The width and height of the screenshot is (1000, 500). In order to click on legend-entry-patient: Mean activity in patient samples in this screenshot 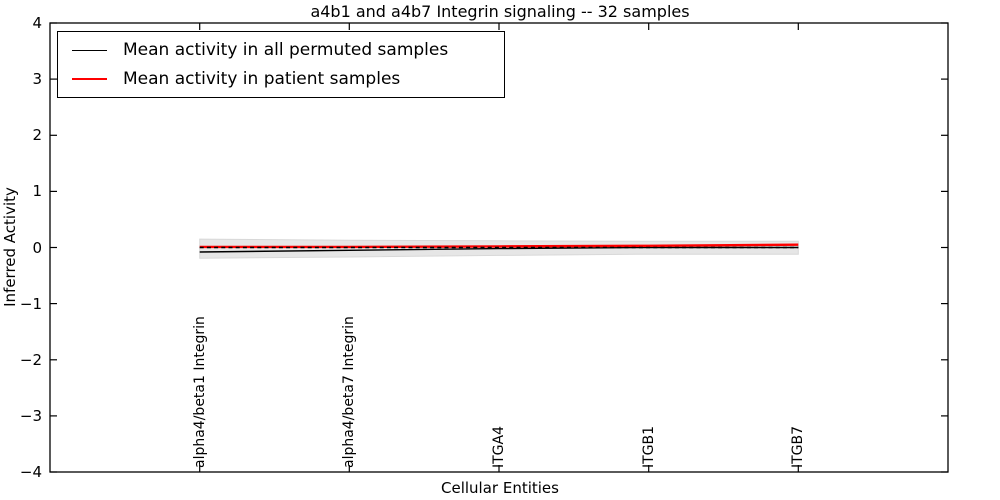, I will do `click(288, 79)`.